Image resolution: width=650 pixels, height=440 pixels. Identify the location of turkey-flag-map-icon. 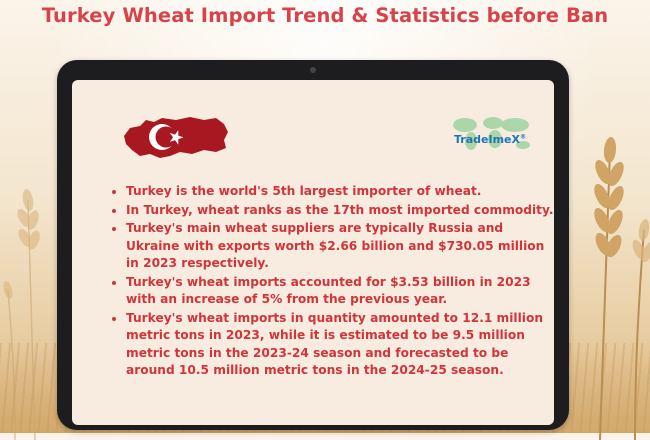
(176, 137).